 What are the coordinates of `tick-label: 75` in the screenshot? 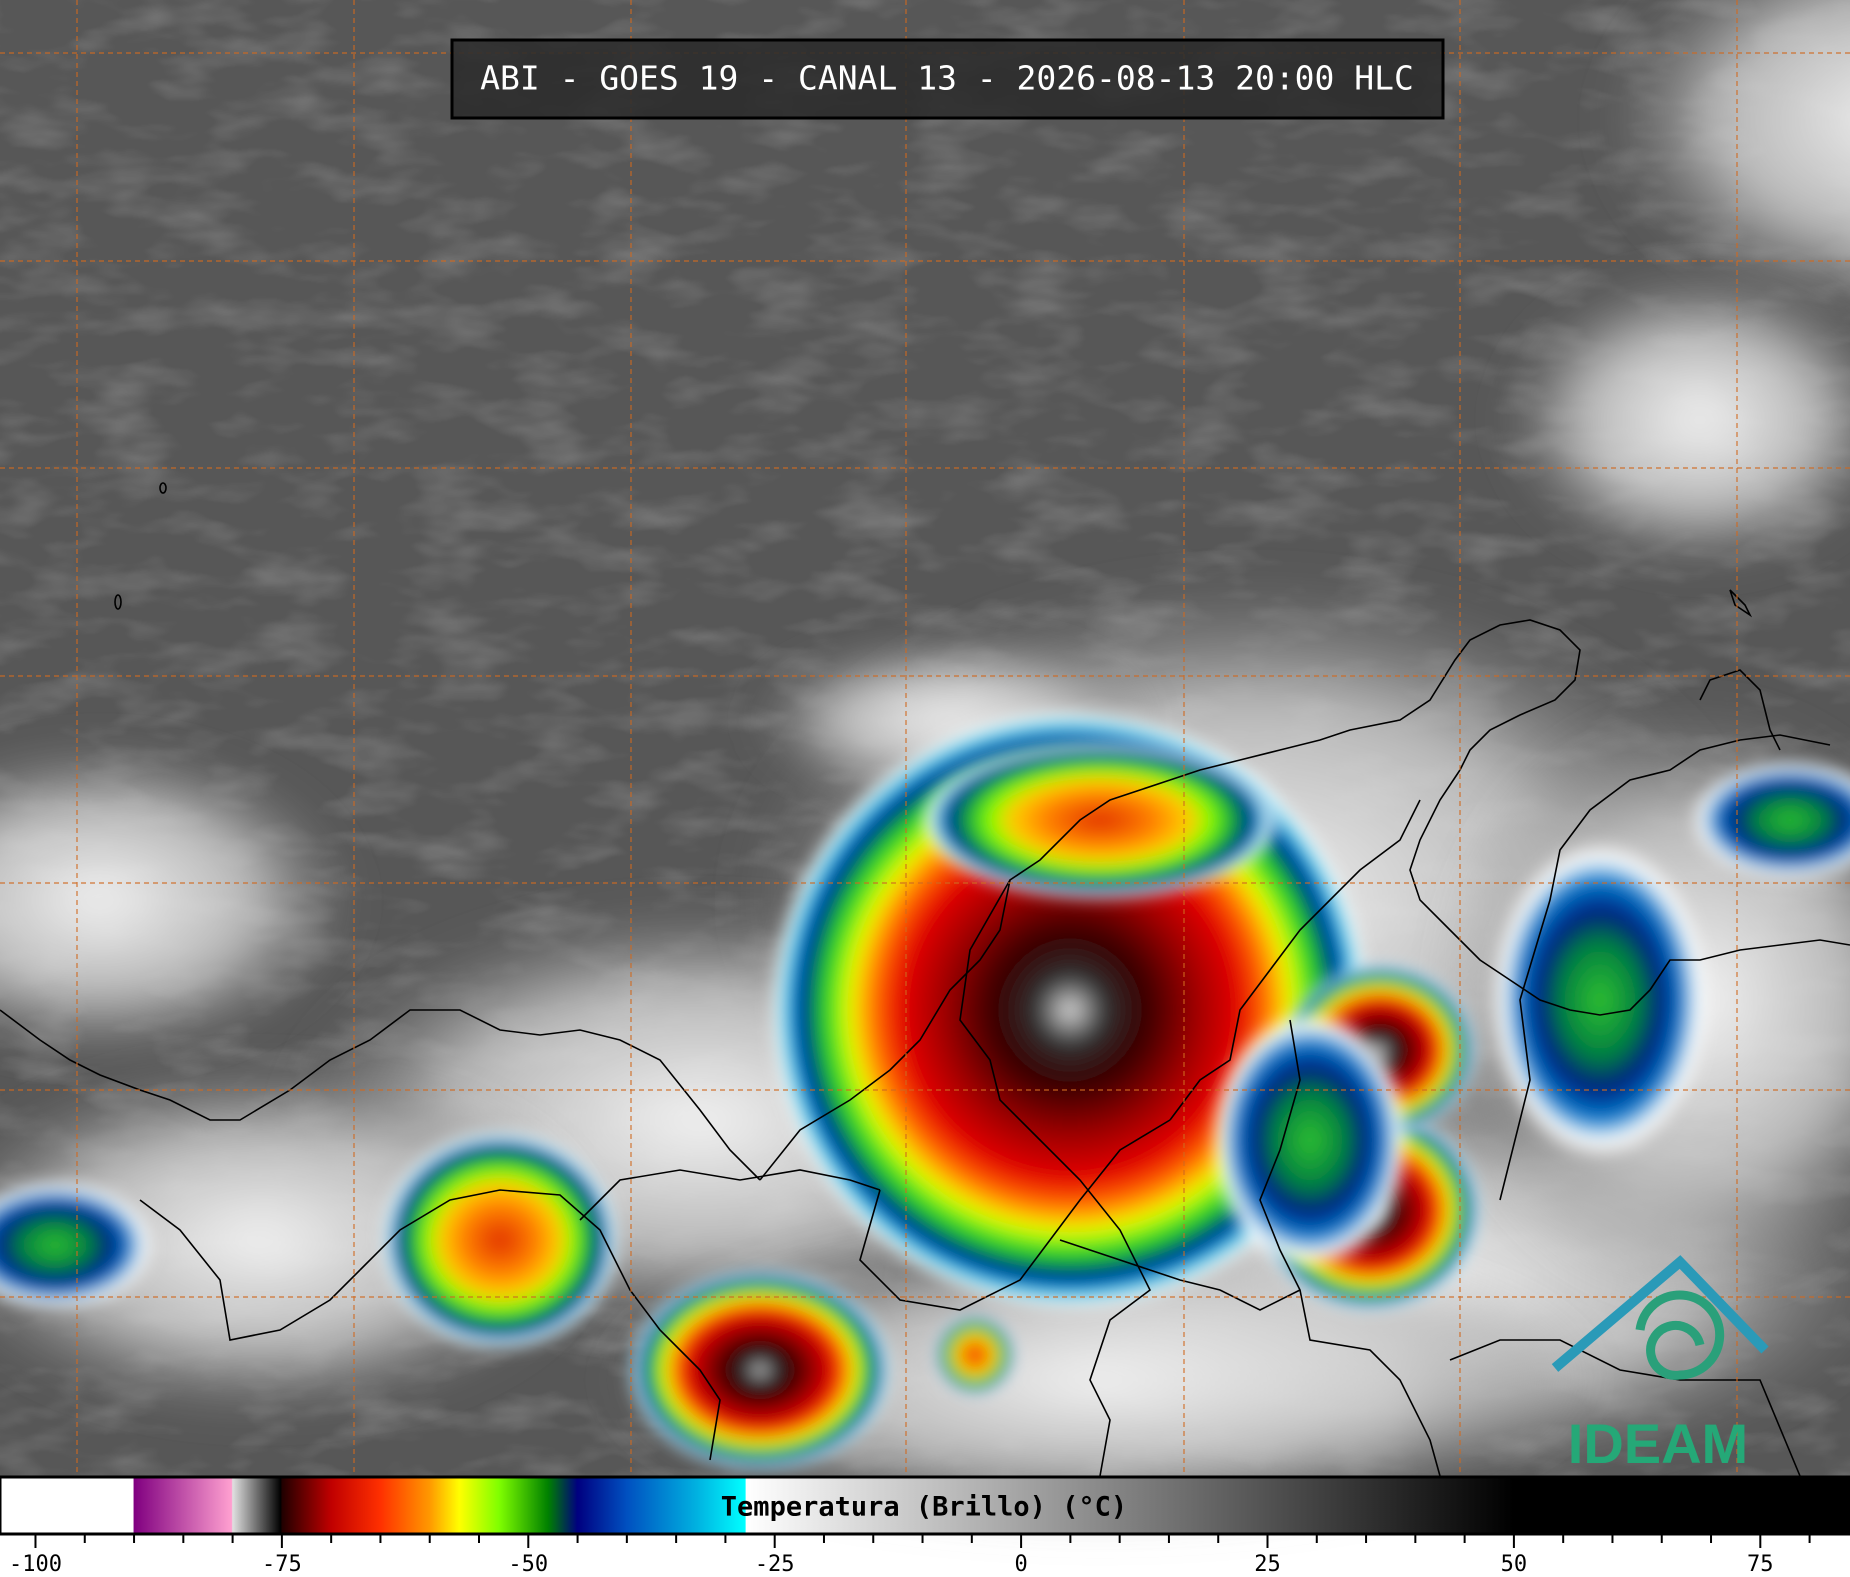 It's located at (1760, 1564).